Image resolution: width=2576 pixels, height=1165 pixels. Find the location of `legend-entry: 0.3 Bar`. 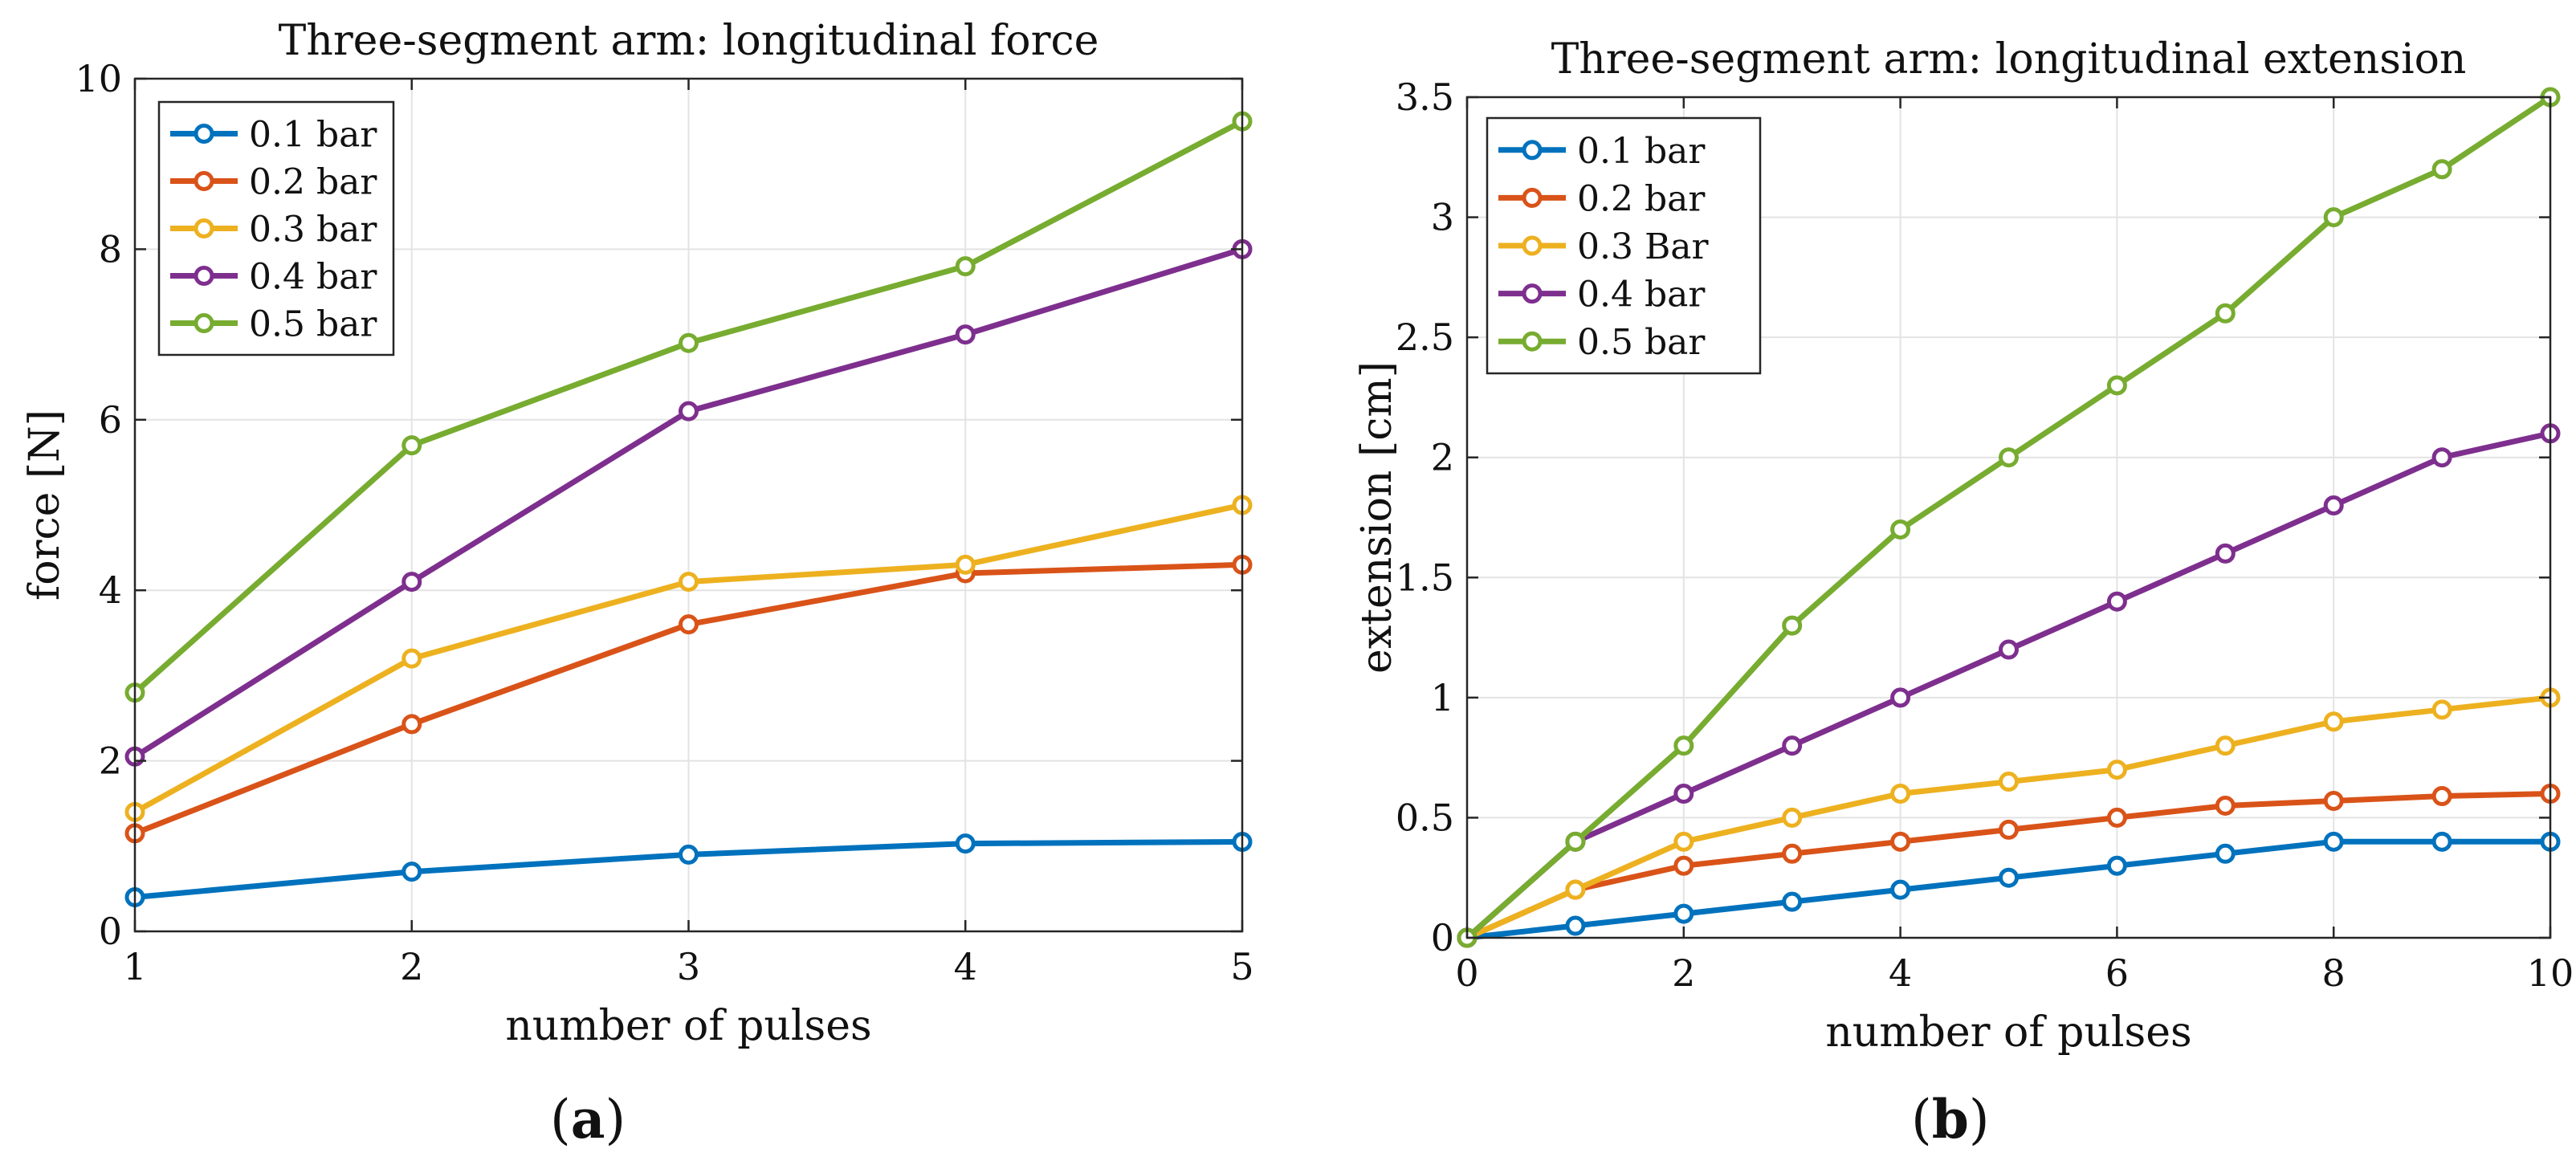

legend-entry: 0.3 Bar is located at coordinates (1643, 246).